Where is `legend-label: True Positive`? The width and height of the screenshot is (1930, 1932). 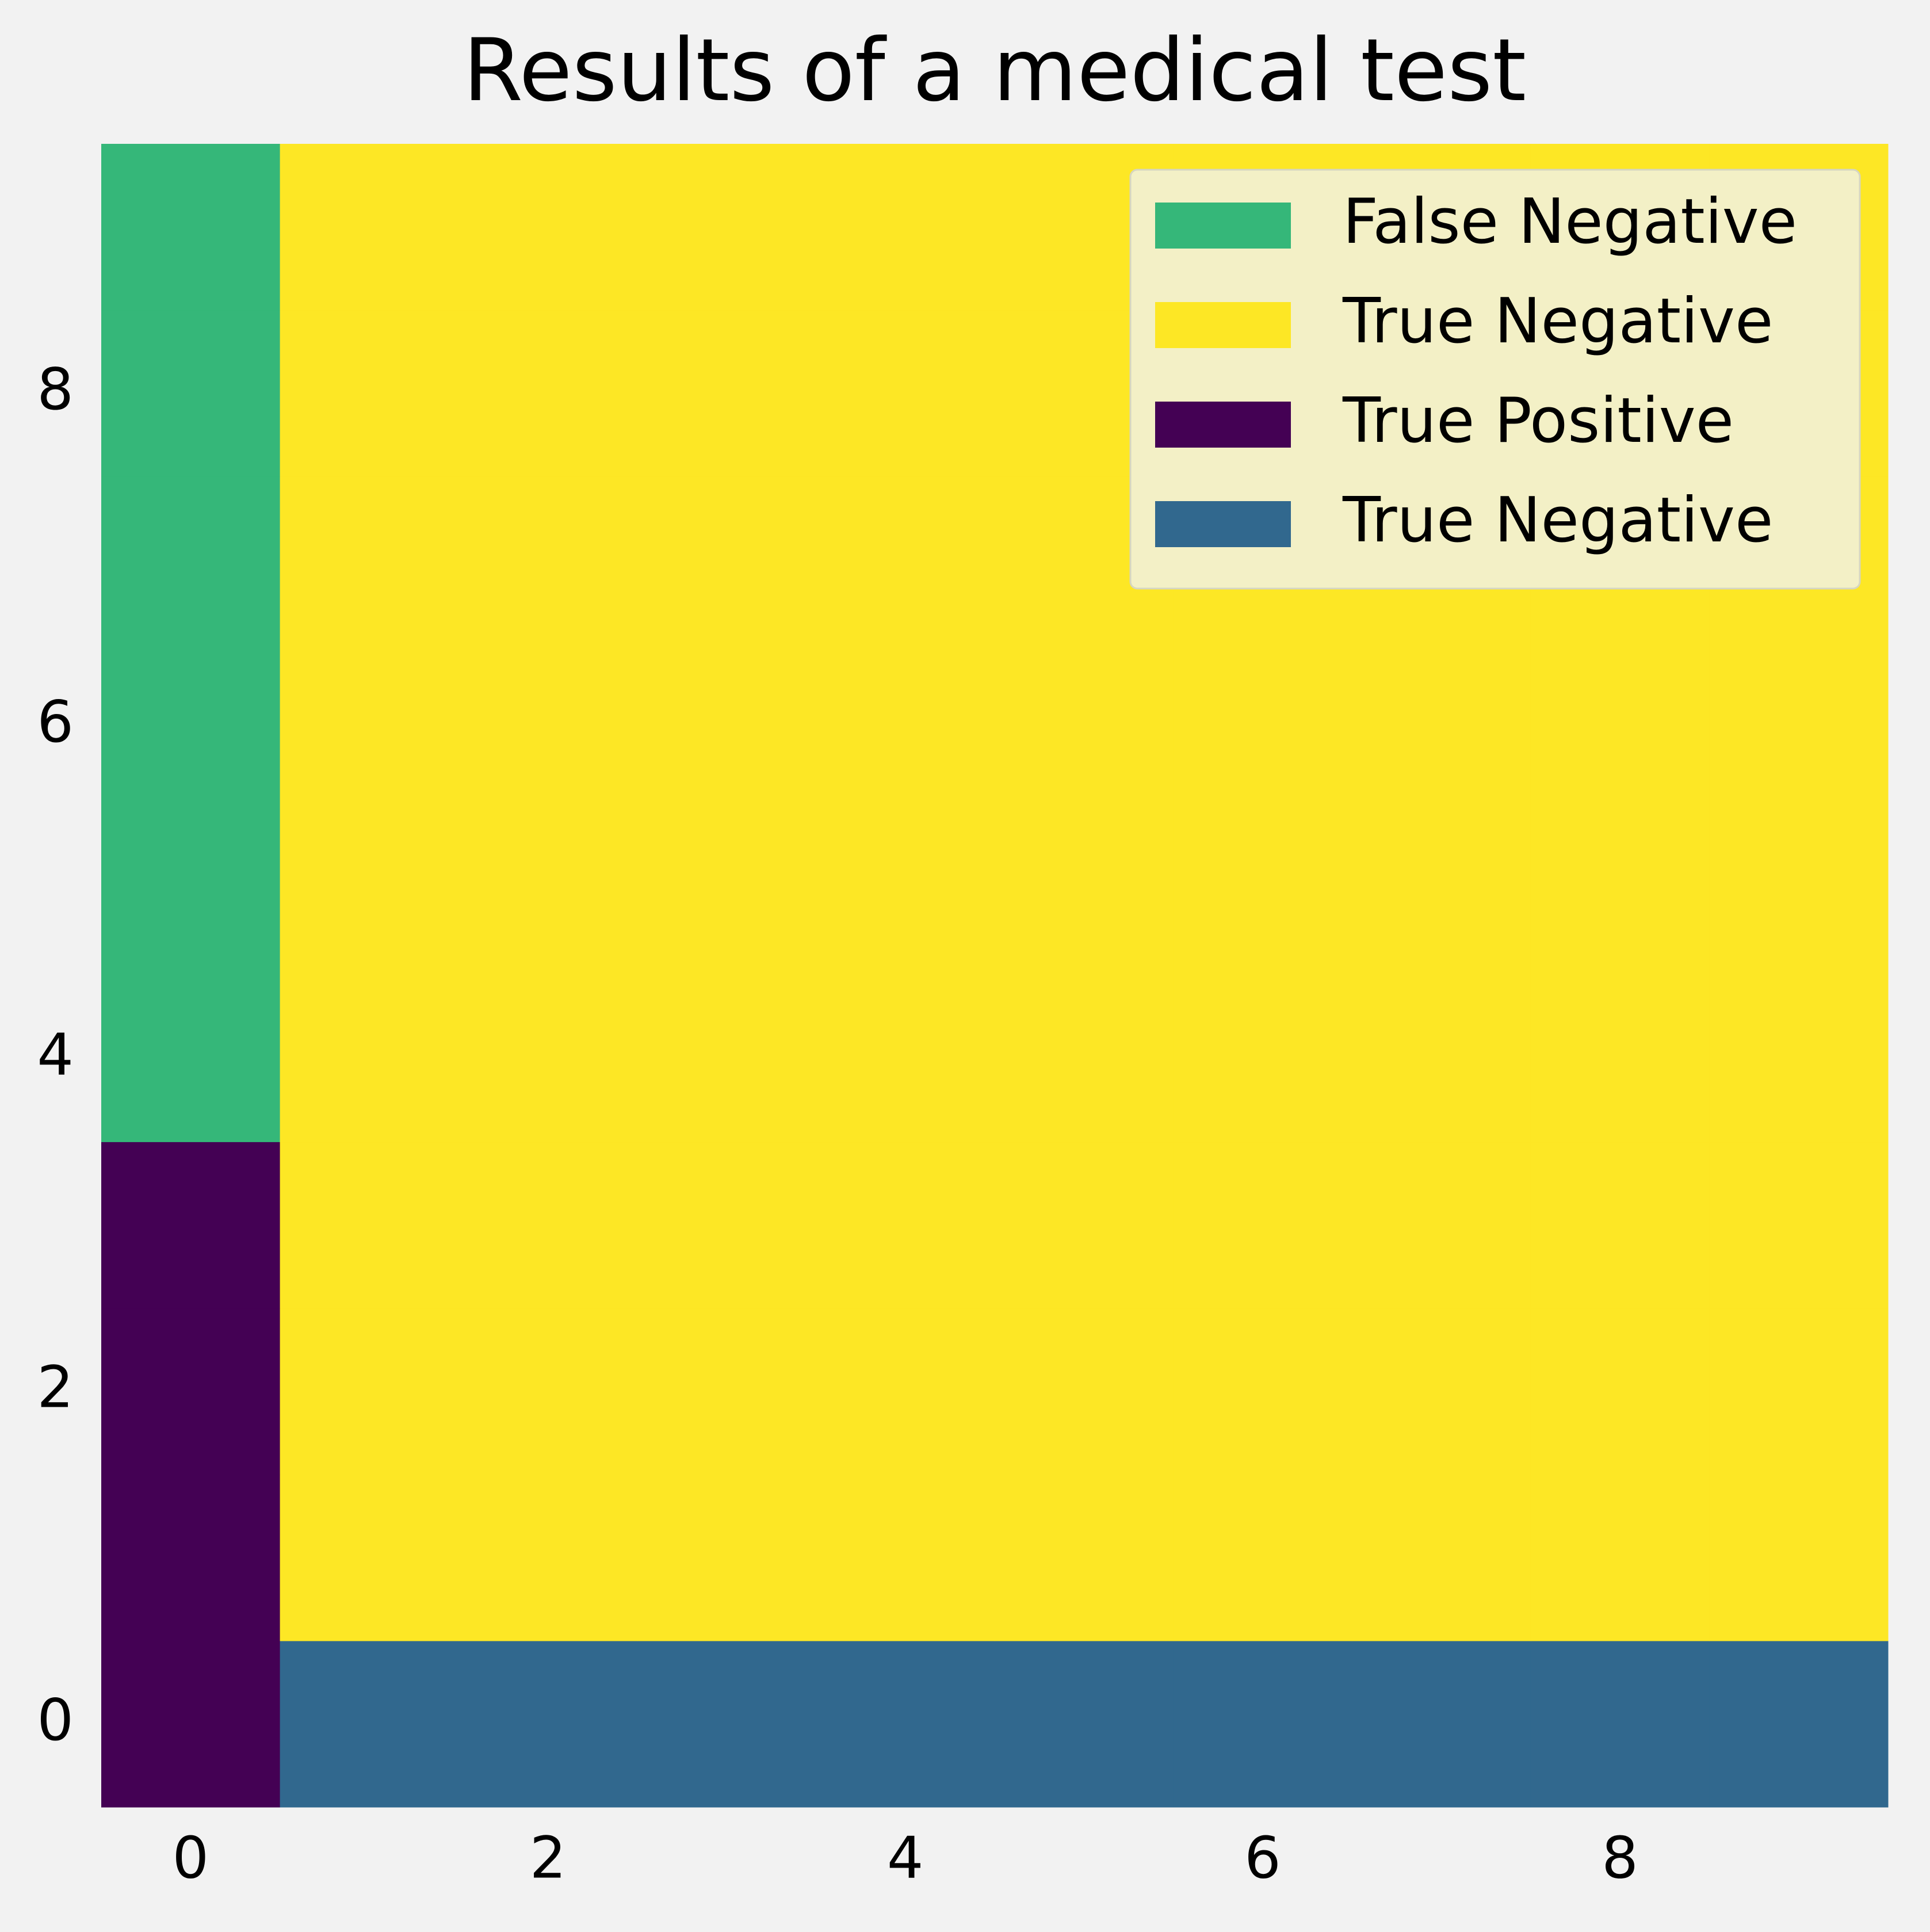 legend-label: True Positive is located at coordinates (1538, 421).